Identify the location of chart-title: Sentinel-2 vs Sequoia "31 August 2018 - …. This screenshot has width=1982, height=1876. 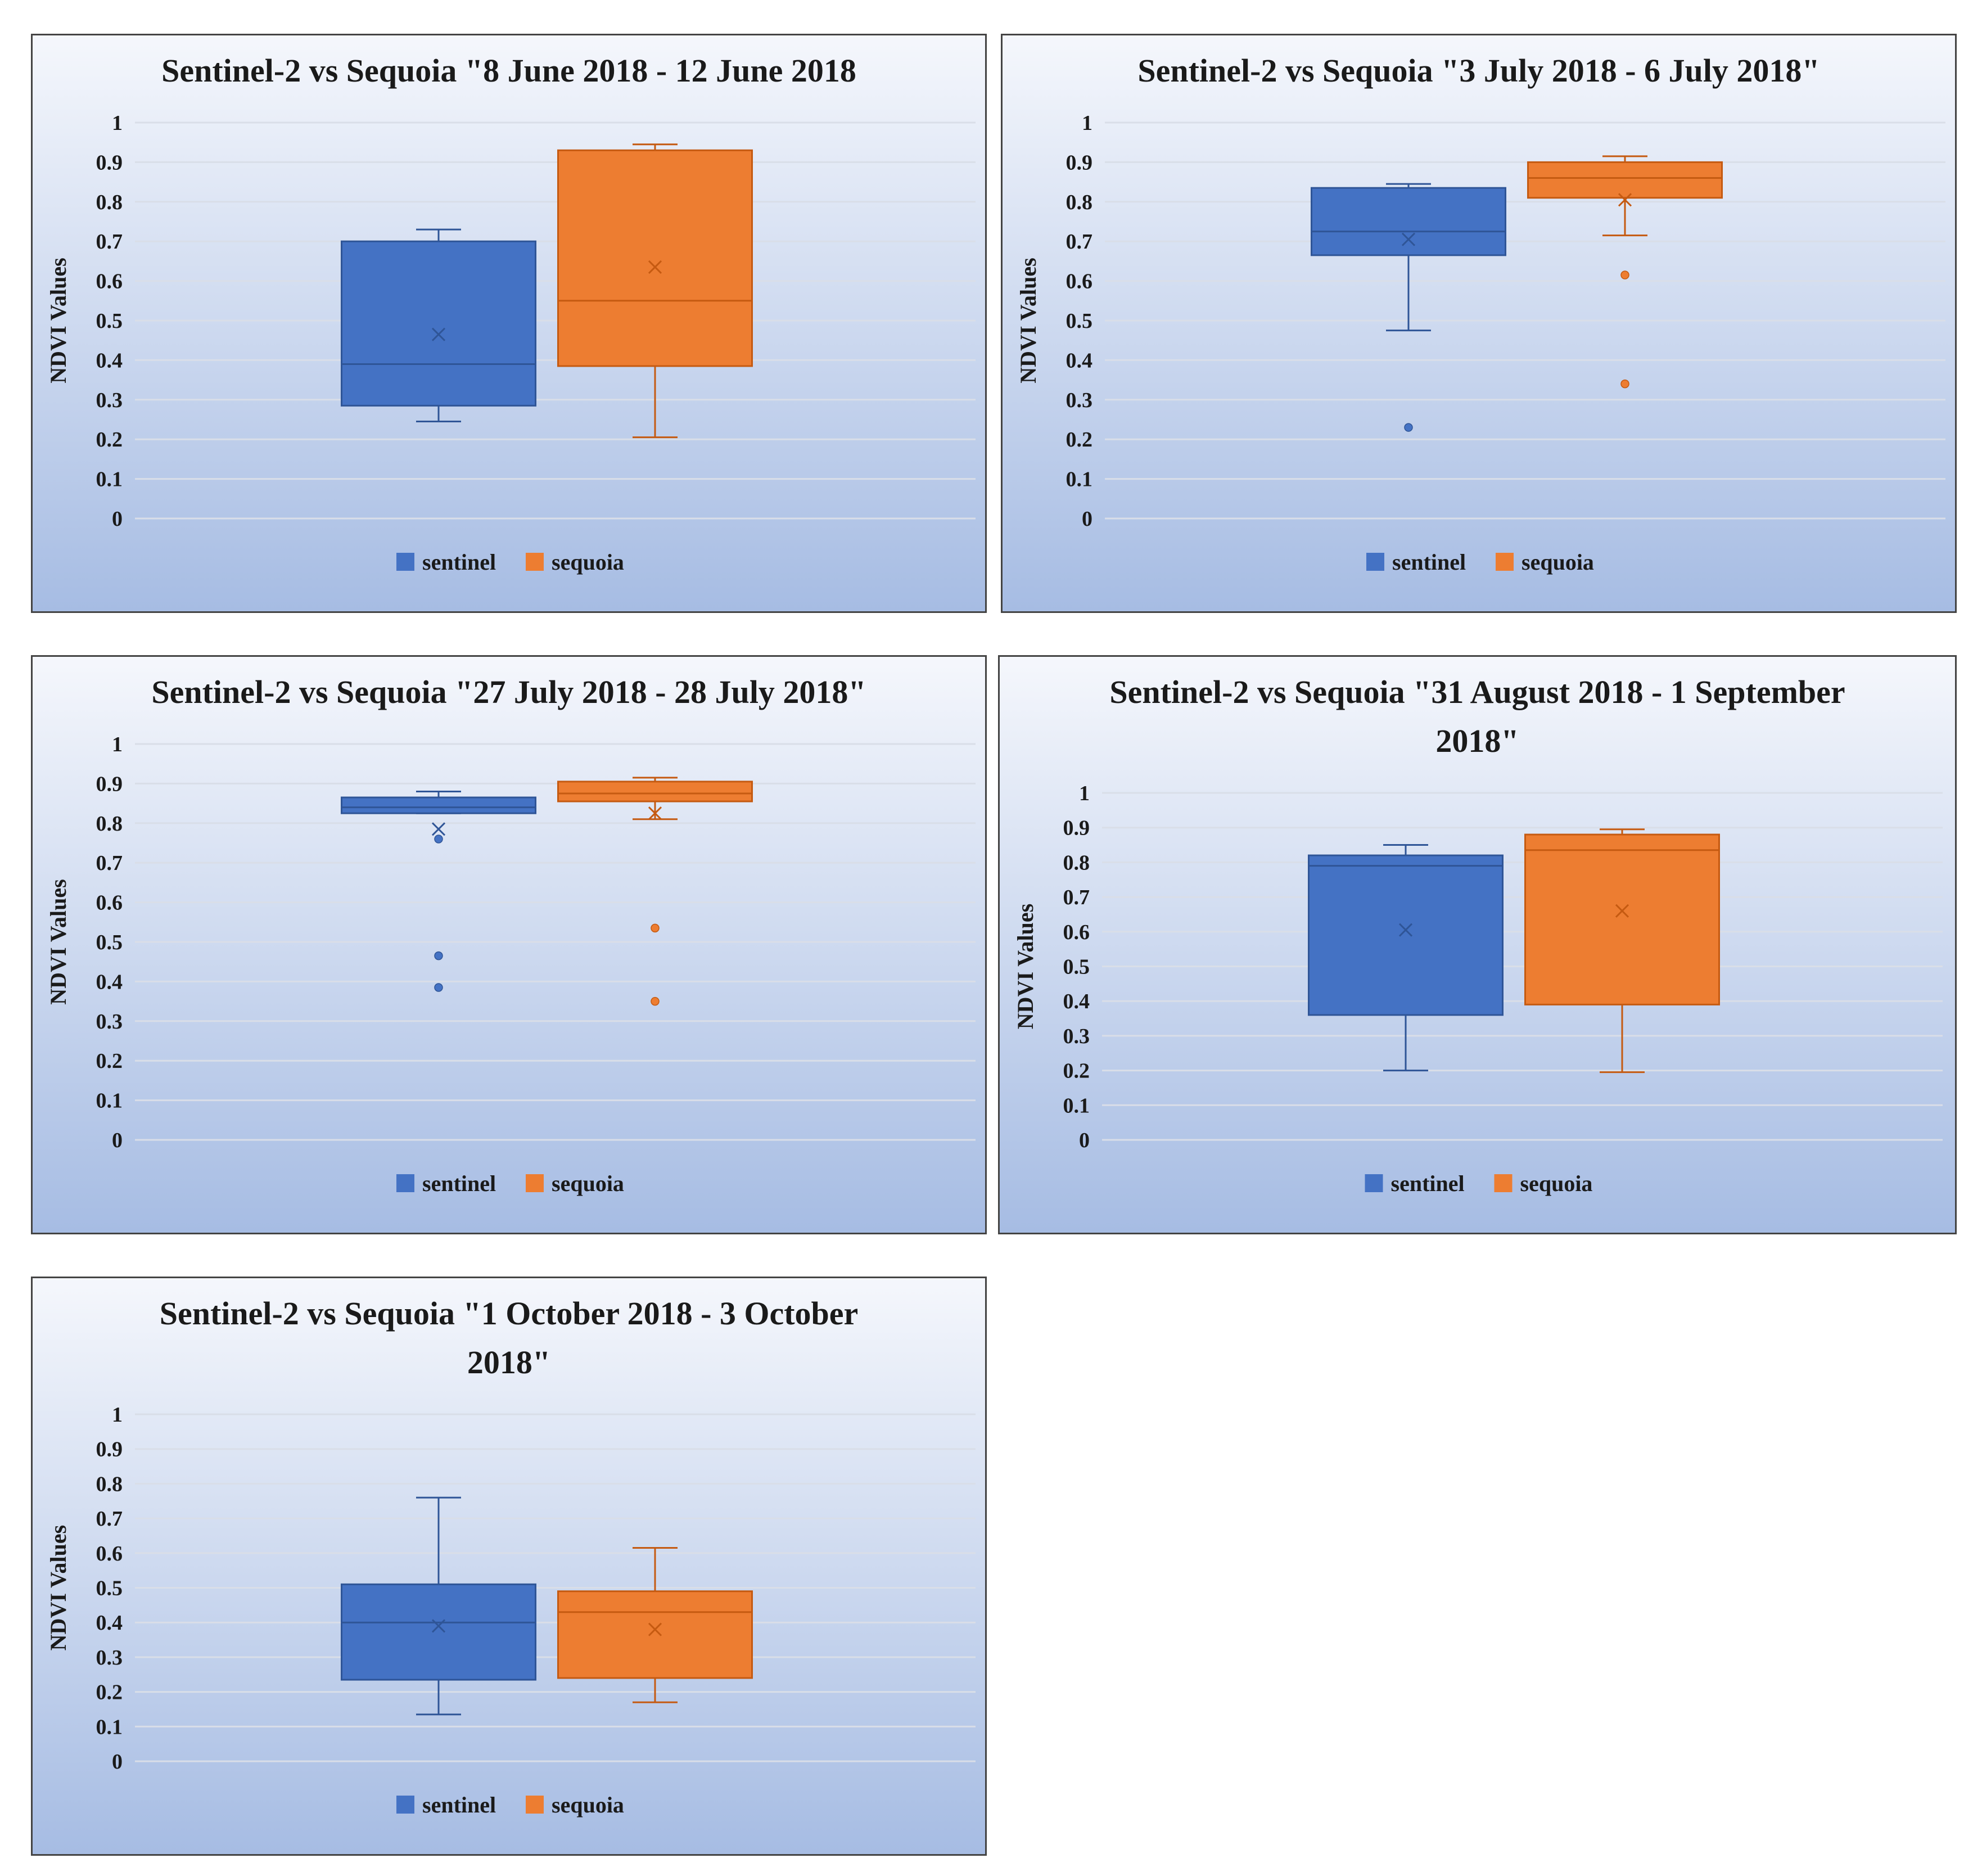
(1477, 692).